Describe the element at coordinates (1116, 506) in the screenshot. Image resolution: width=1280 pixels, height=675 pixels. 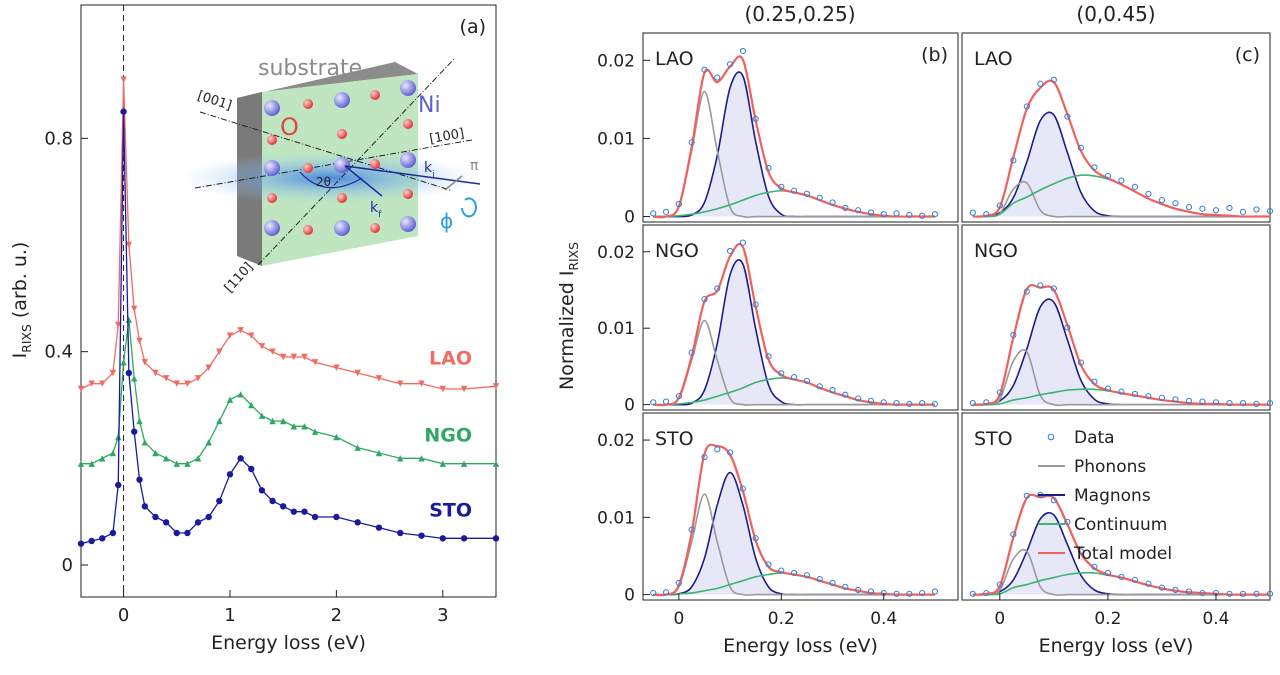
I see `plot-frame` at that location.